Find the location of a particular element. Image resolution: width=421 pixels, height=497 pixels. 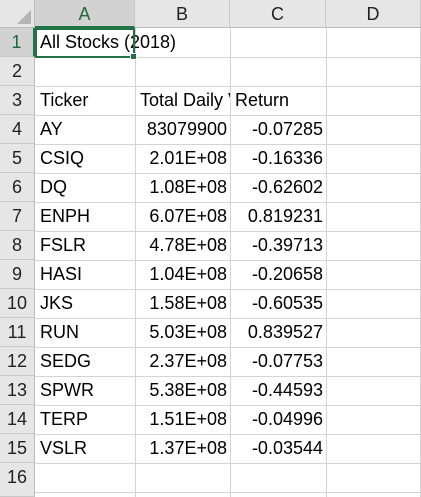

column-header-a: A is located at coordinates (85, 14).